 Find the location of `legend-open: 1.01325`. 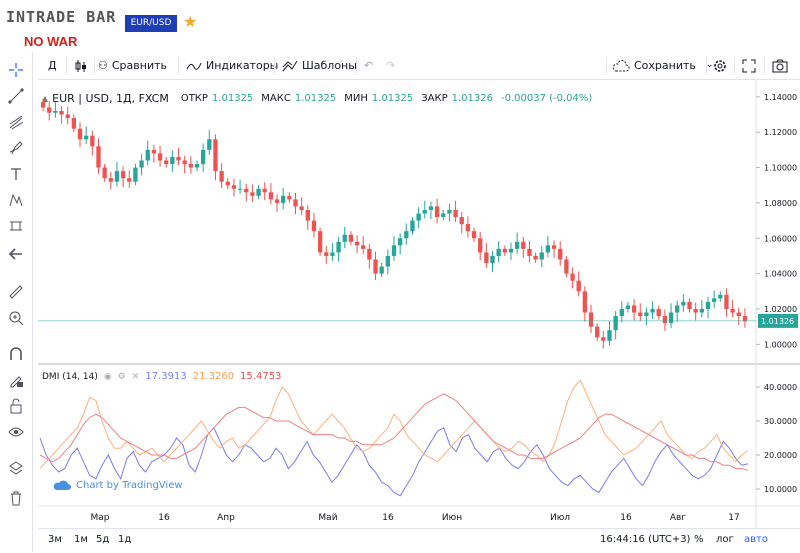

legend-open: 1.01325 is located at coordinates (232, 98).